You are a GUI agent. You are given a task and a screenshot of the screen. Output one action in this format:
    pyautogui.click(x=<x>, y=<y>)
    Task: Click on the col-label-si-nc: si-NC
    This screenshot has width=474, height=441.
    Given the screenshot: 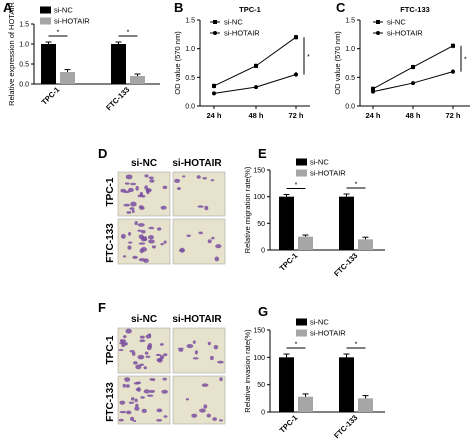 What is the action you would take?
    pyautogui.click(x=144, y=163)
    